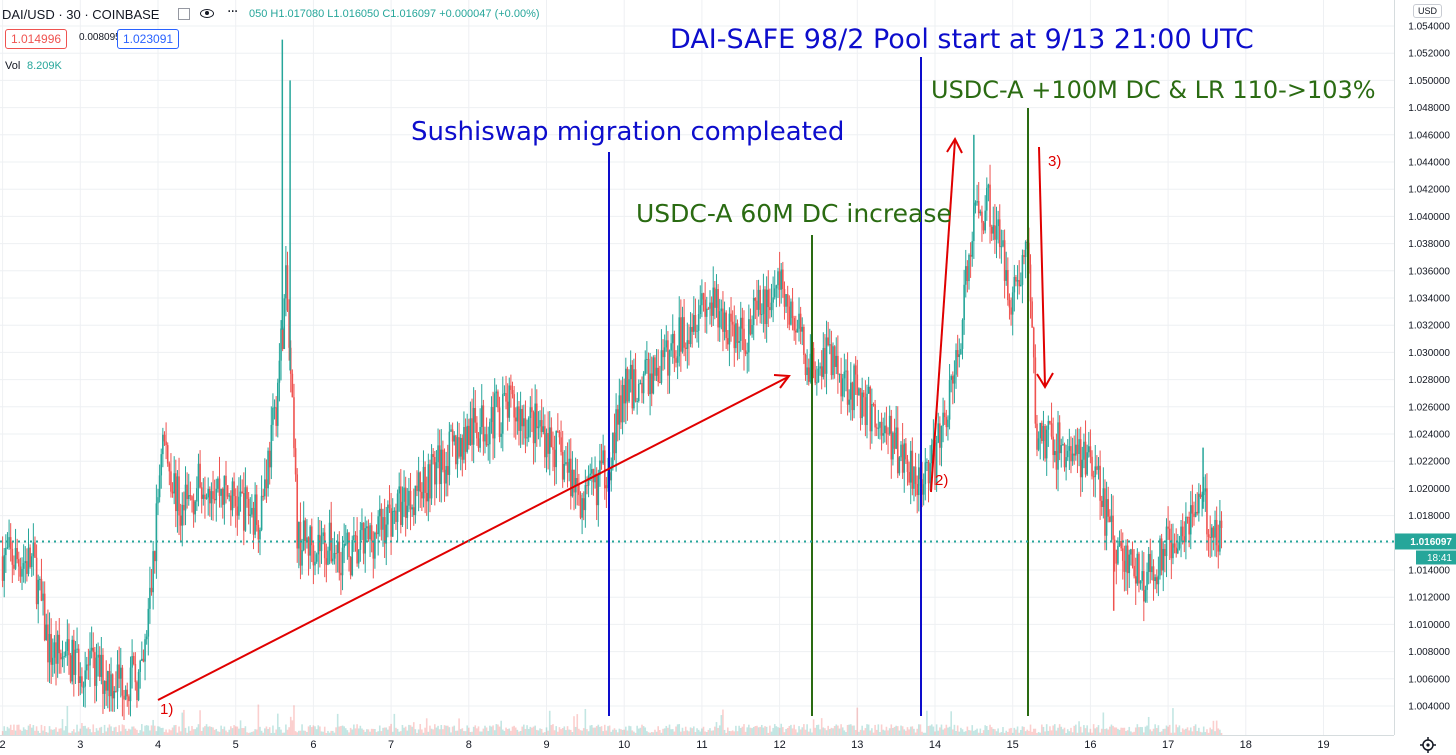  Describe the element at coordinates (36, 39) in the screenshot. I see `bid-price: 1.014996` at that location.